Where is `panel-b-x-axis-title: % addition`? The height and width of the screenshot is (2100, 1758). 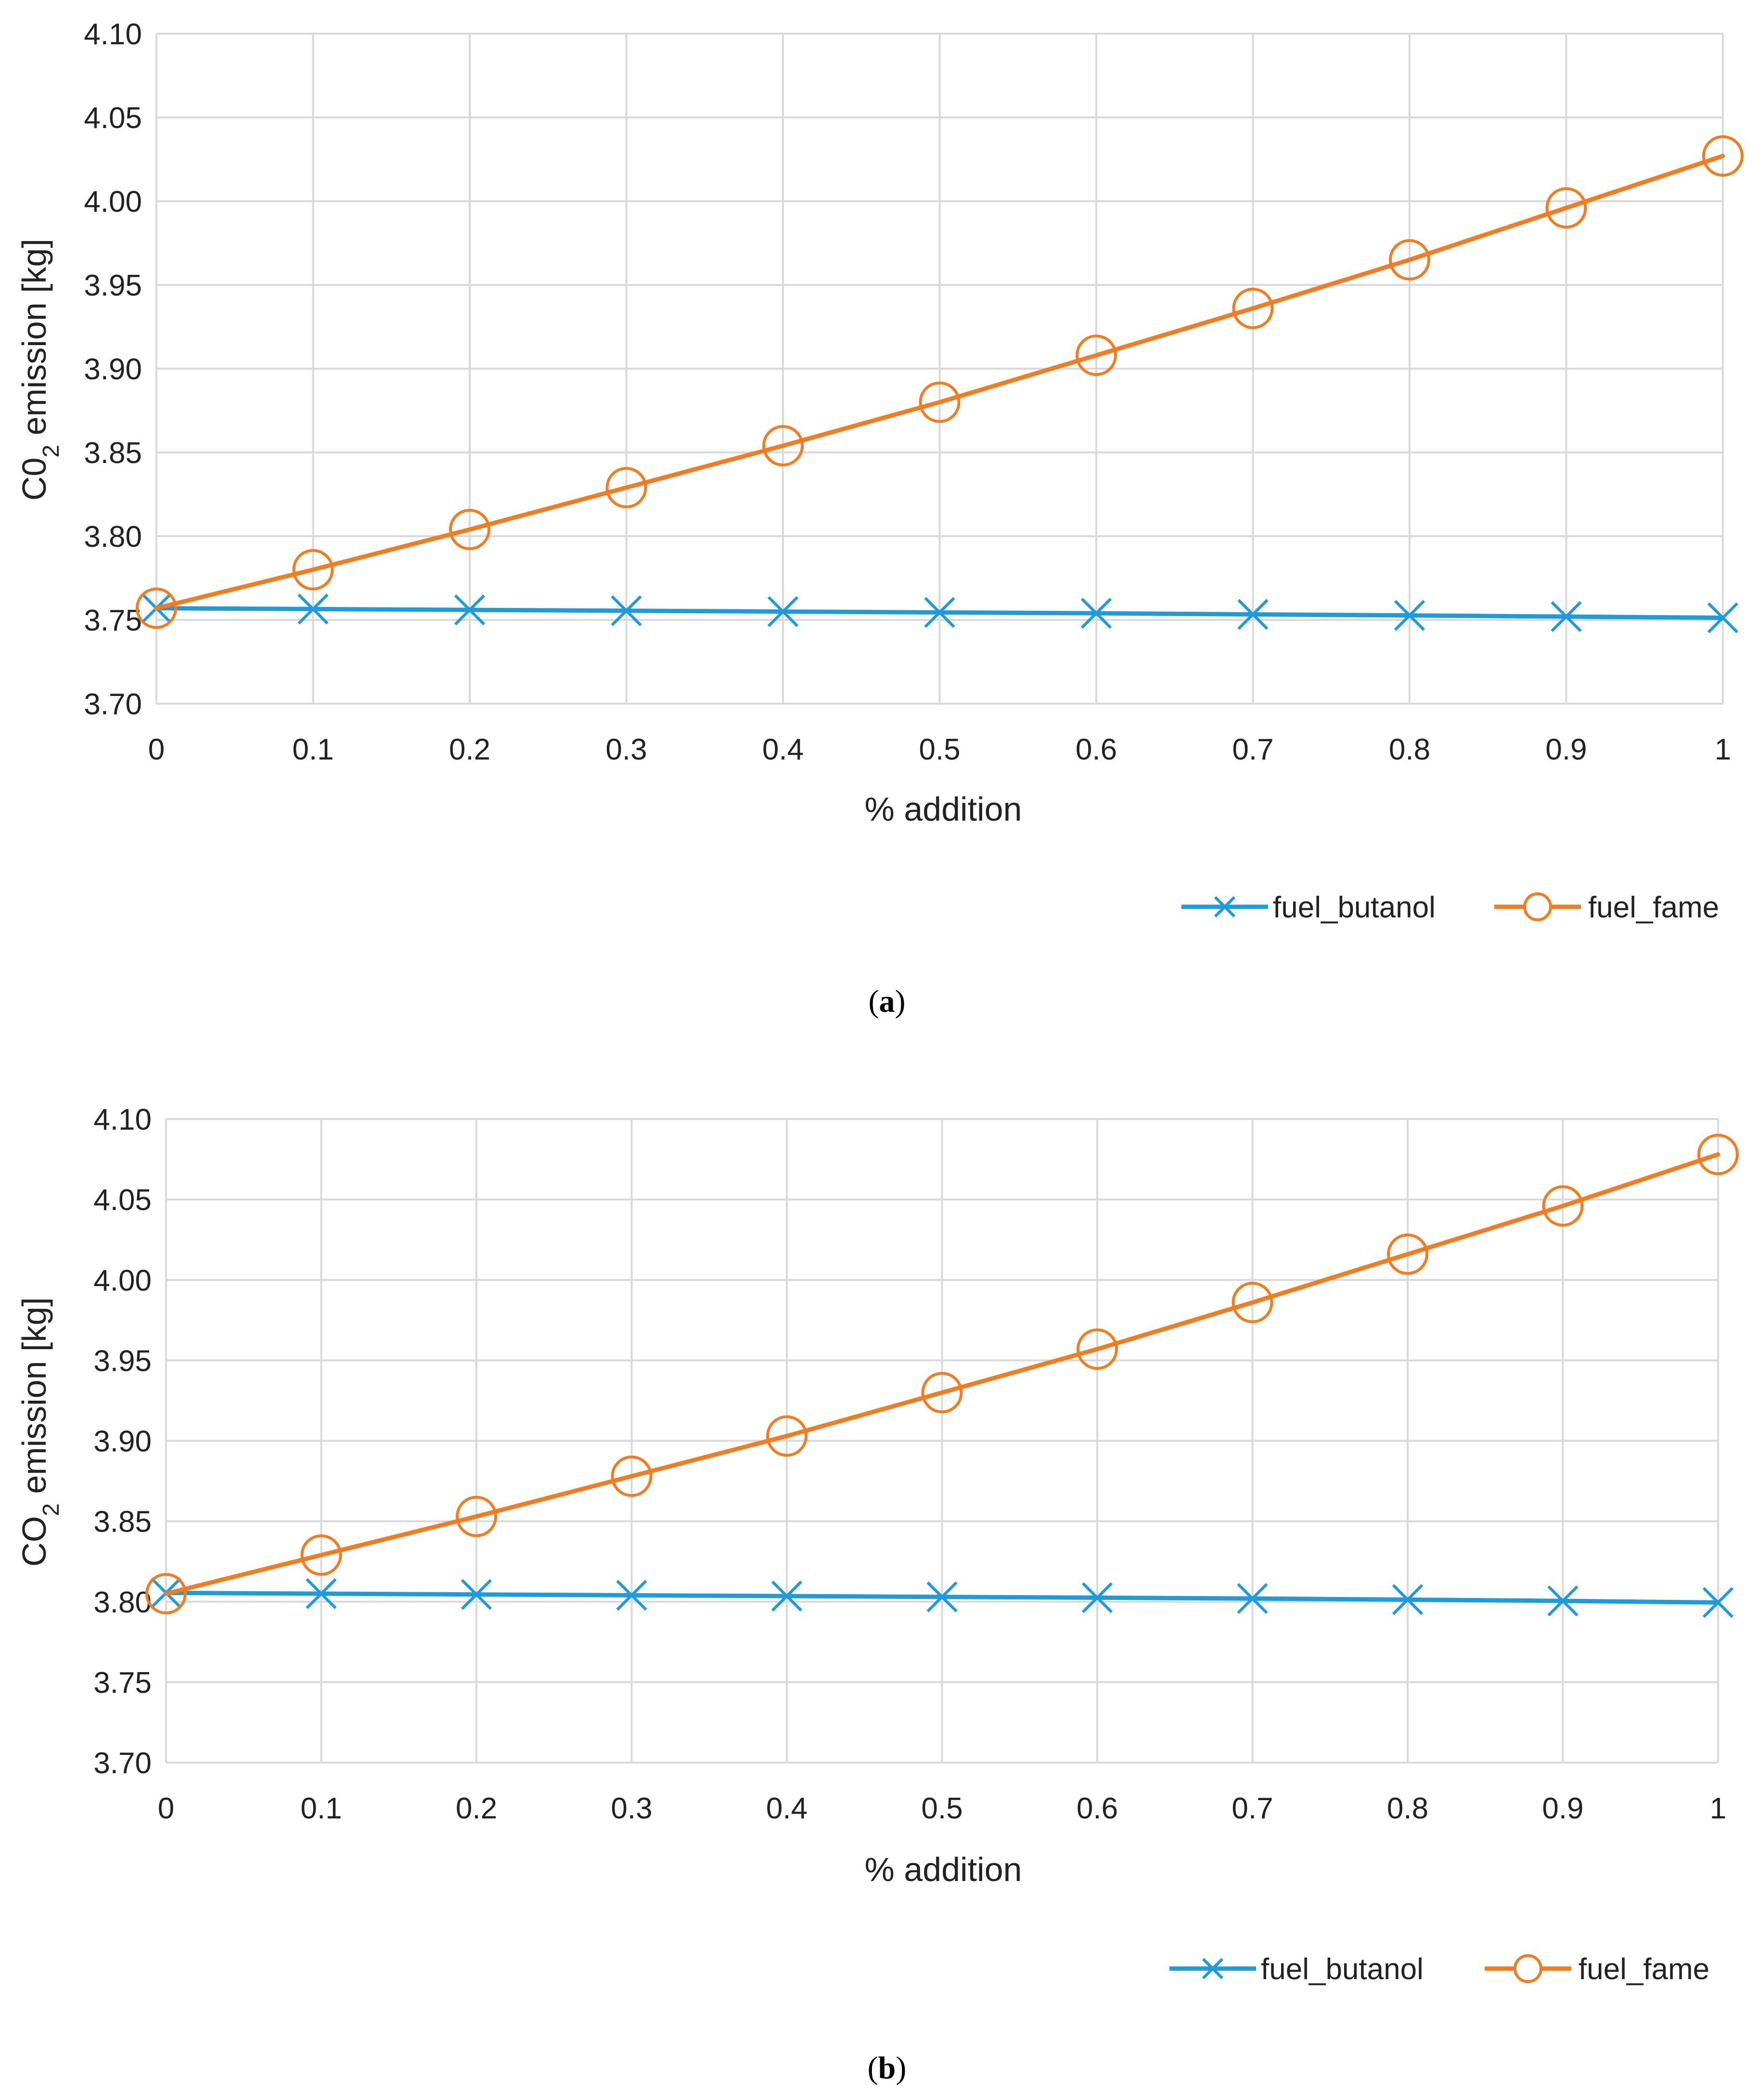 panel-b-x-axis-title: % addition is located at coordinates (943, 1869).